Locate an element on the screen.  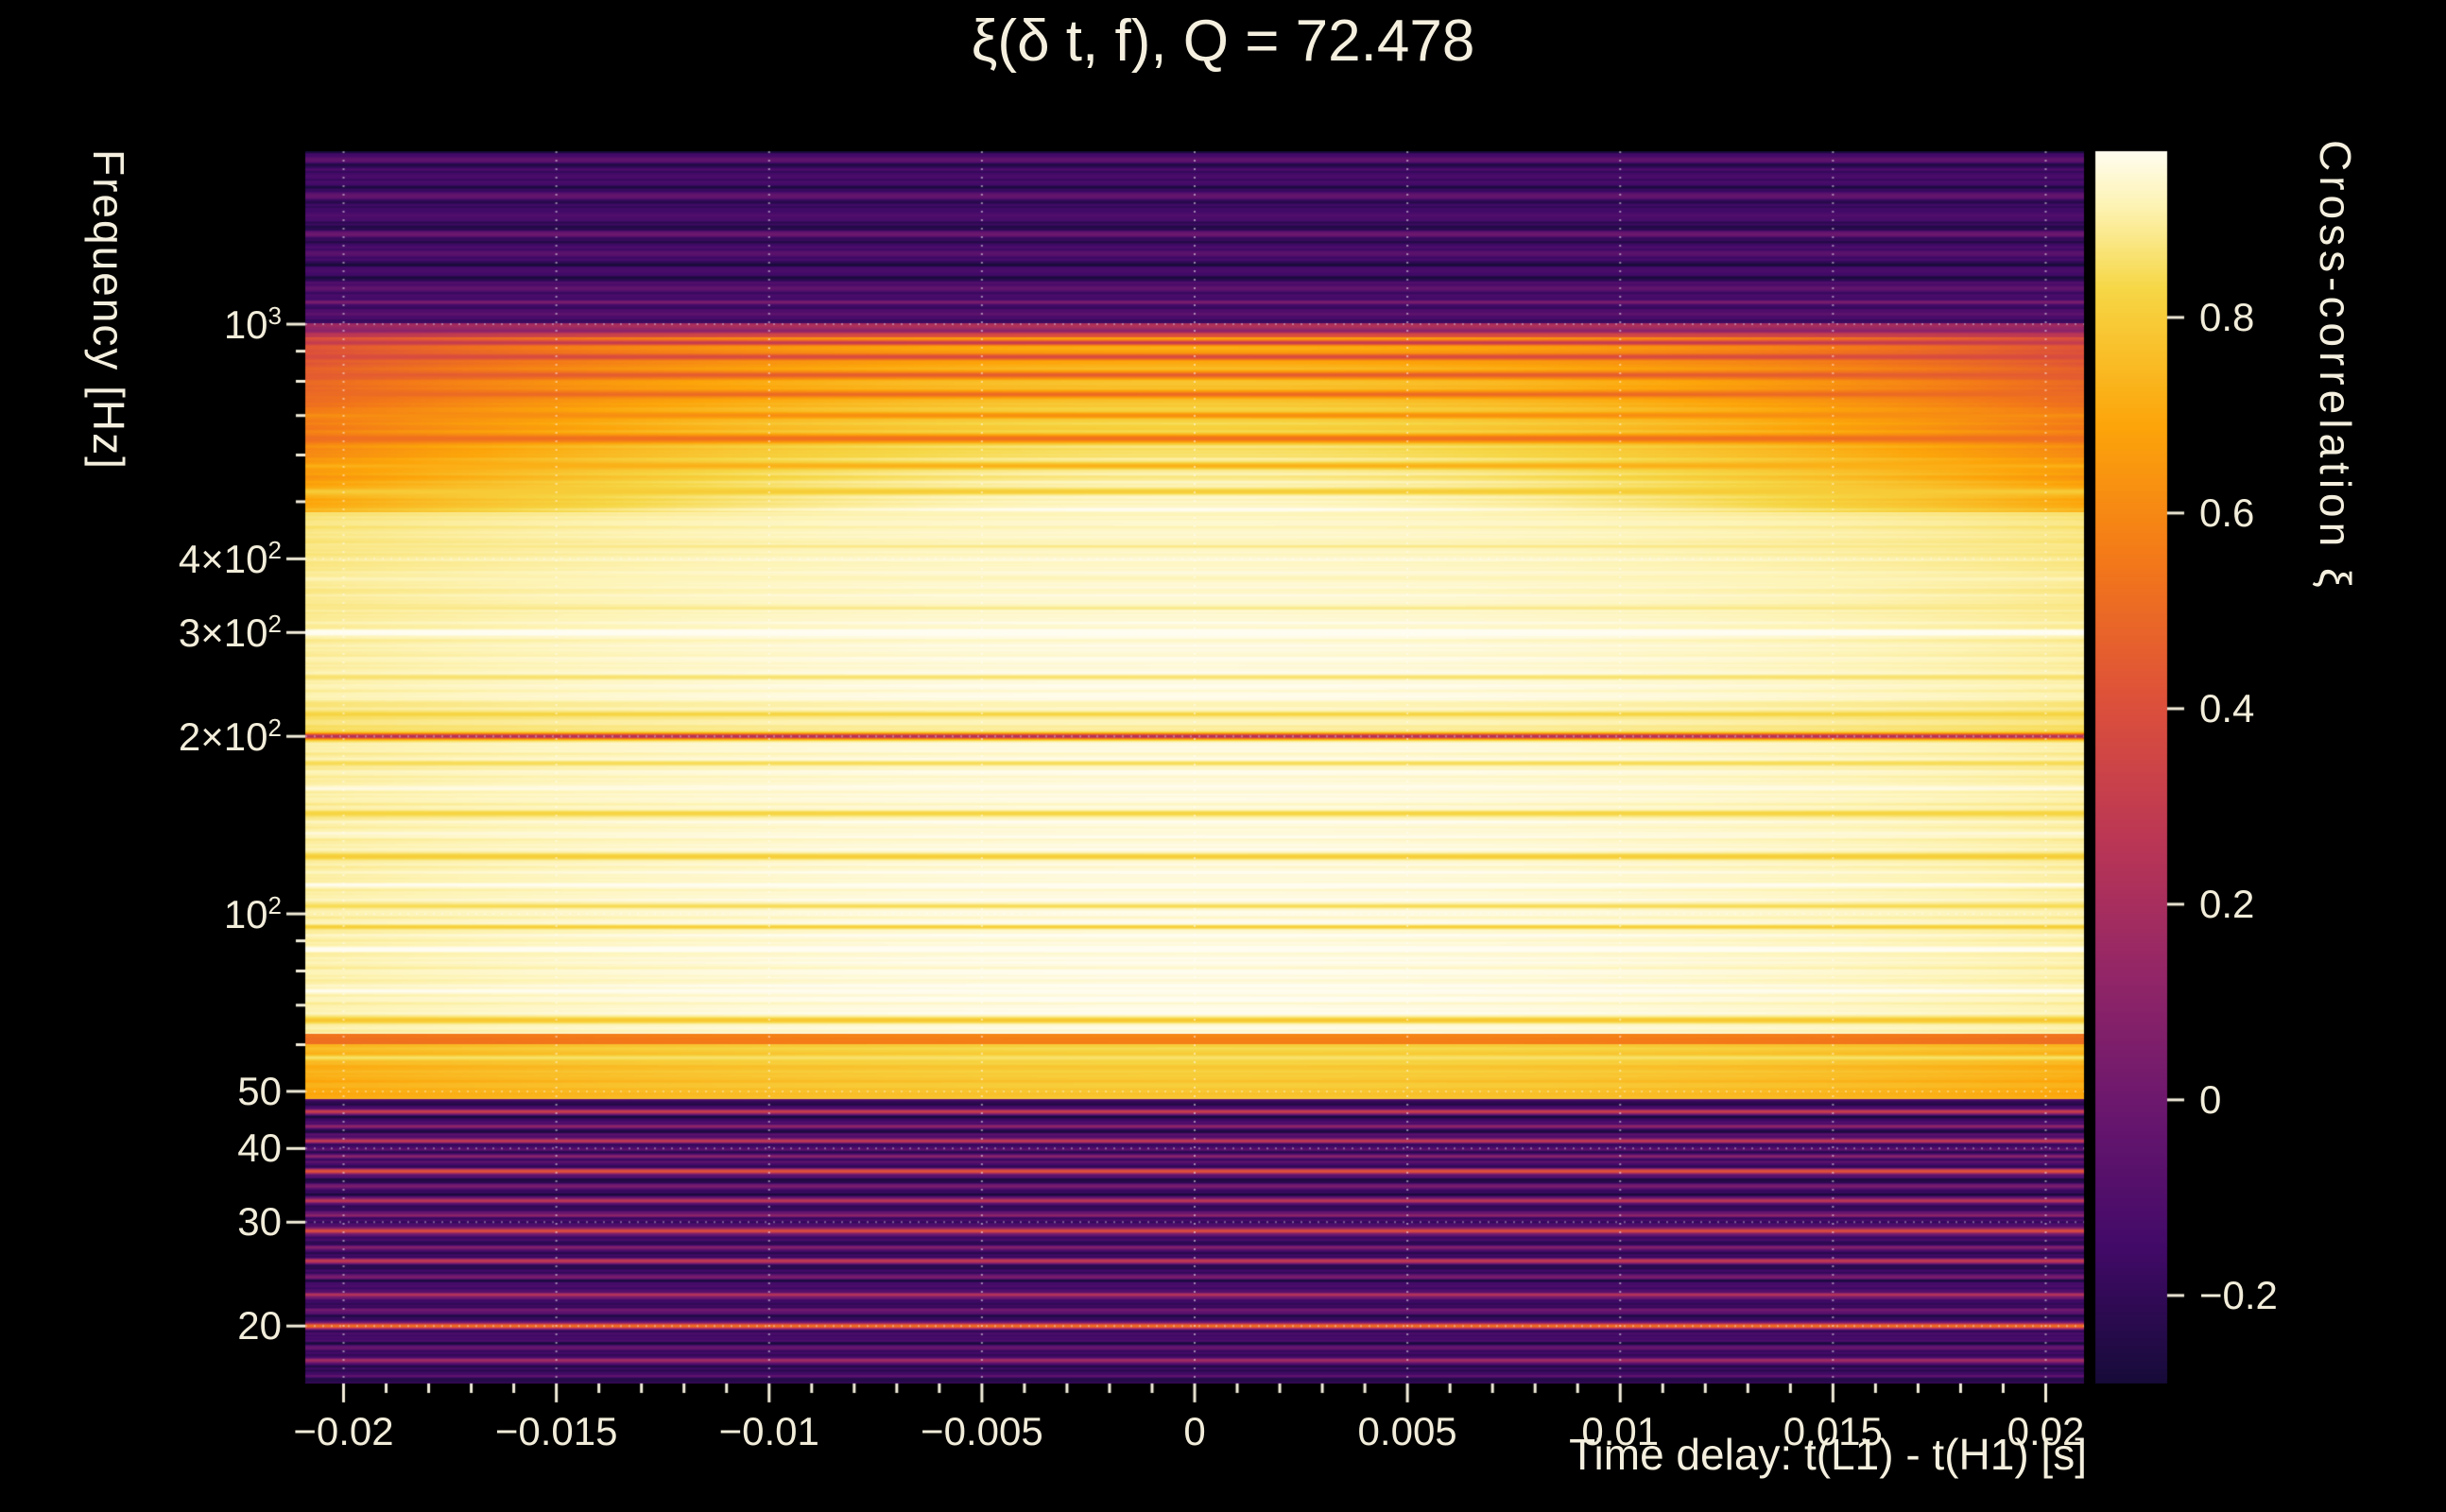
x-axis-label: Time delay: t(L1) - t(H1) [s] is located at coordinates (1828, 1454).